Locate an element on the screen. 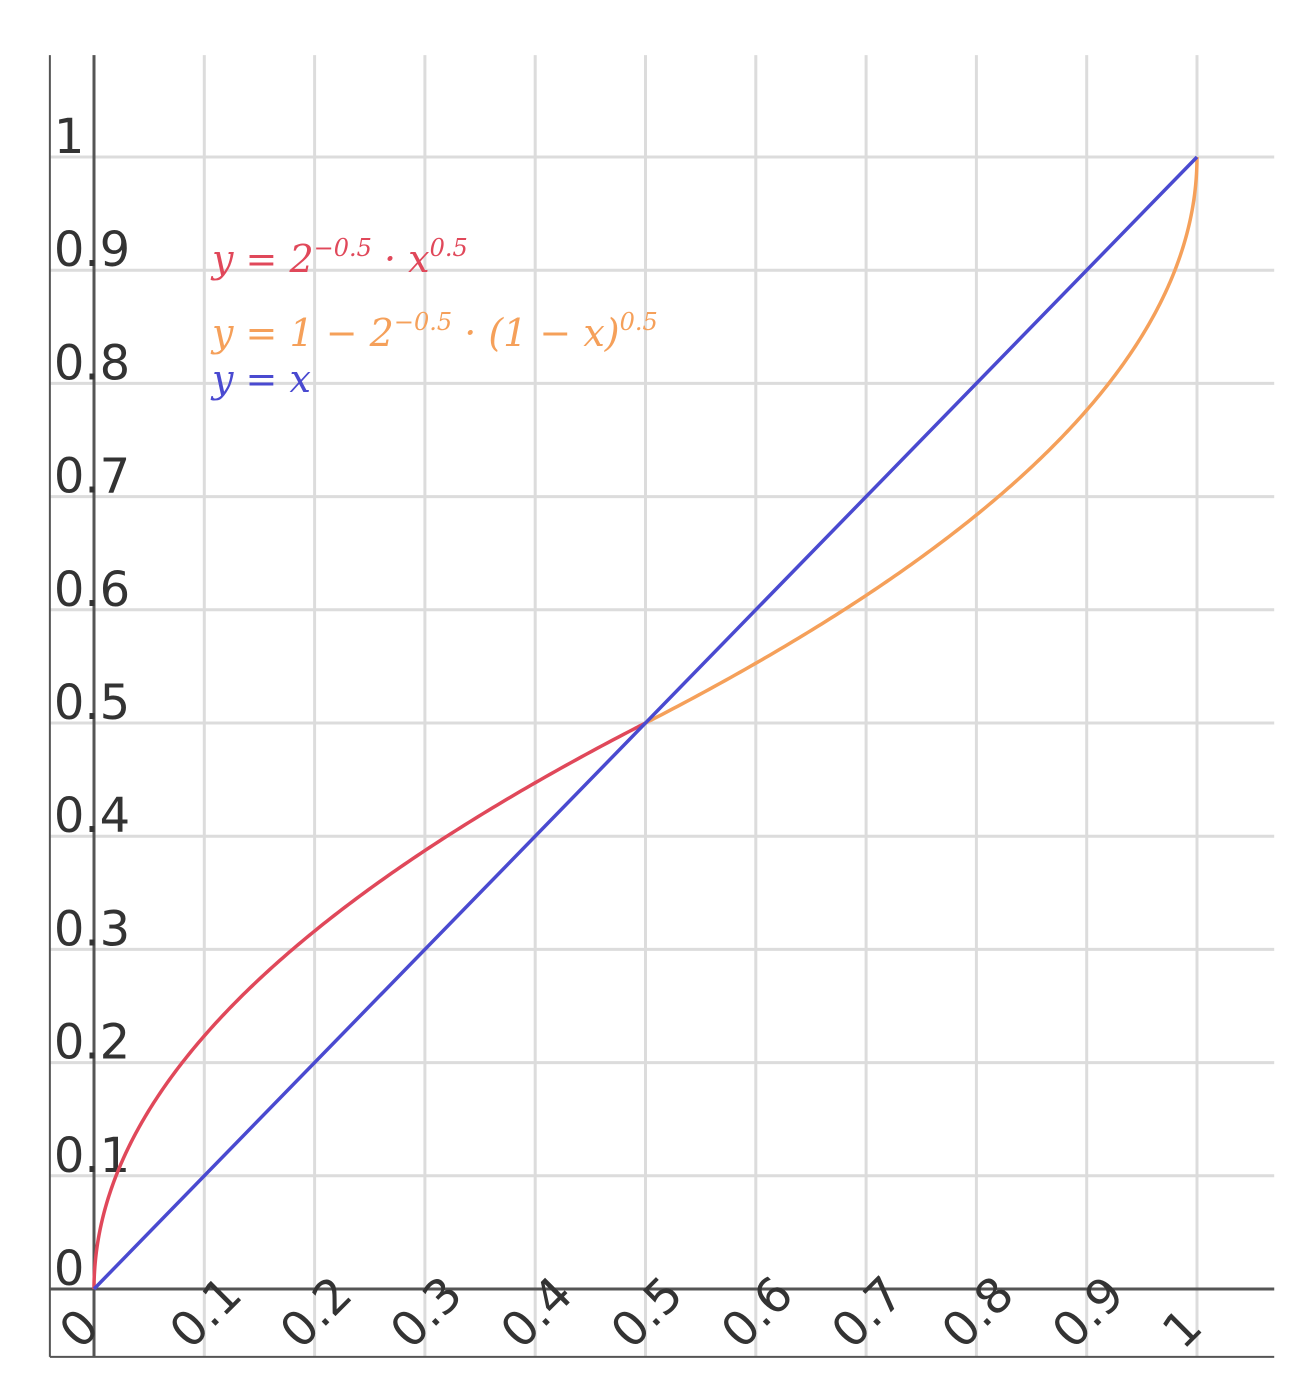 Image resolution: width=1299 pixels, height=1386 pixels. y-tick-label: 1 is located at coordinates (69, 137).